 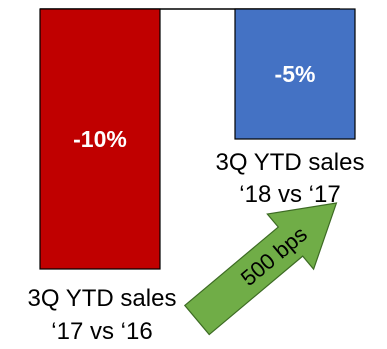 I want to click on category-label-2-line-2: ‘18 vs ‘17, so click(x=289, y=194).